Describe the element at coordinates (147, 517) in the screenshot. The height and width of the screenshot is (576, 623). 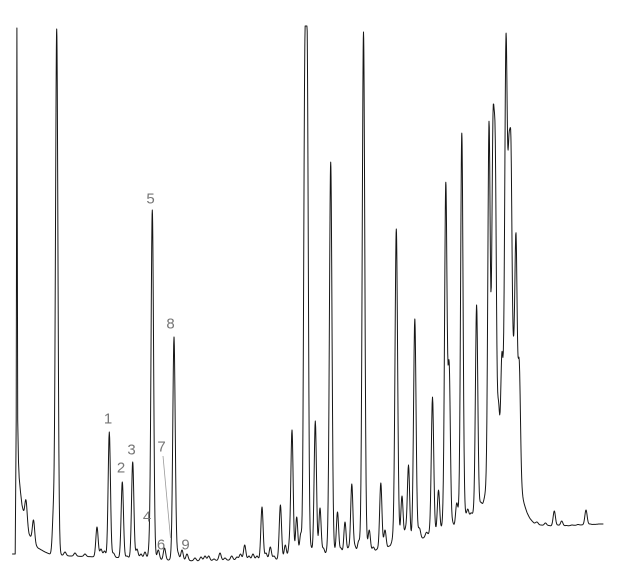
I see `peak-label-4: 4` at that location.